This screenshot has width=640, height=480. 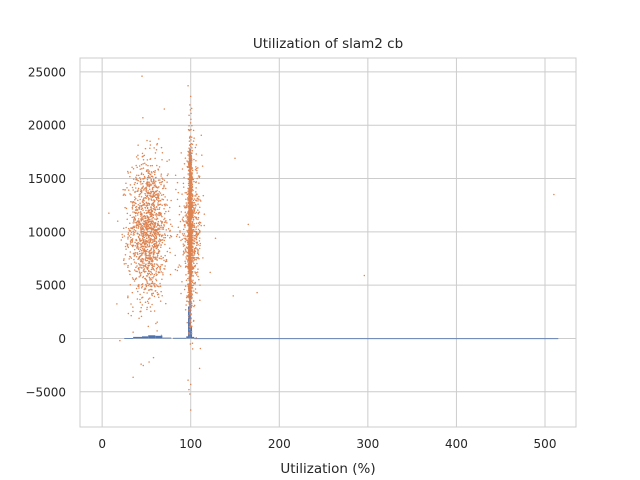 I want to click on y-tick-label: 15000, so click(x=47, y=179).